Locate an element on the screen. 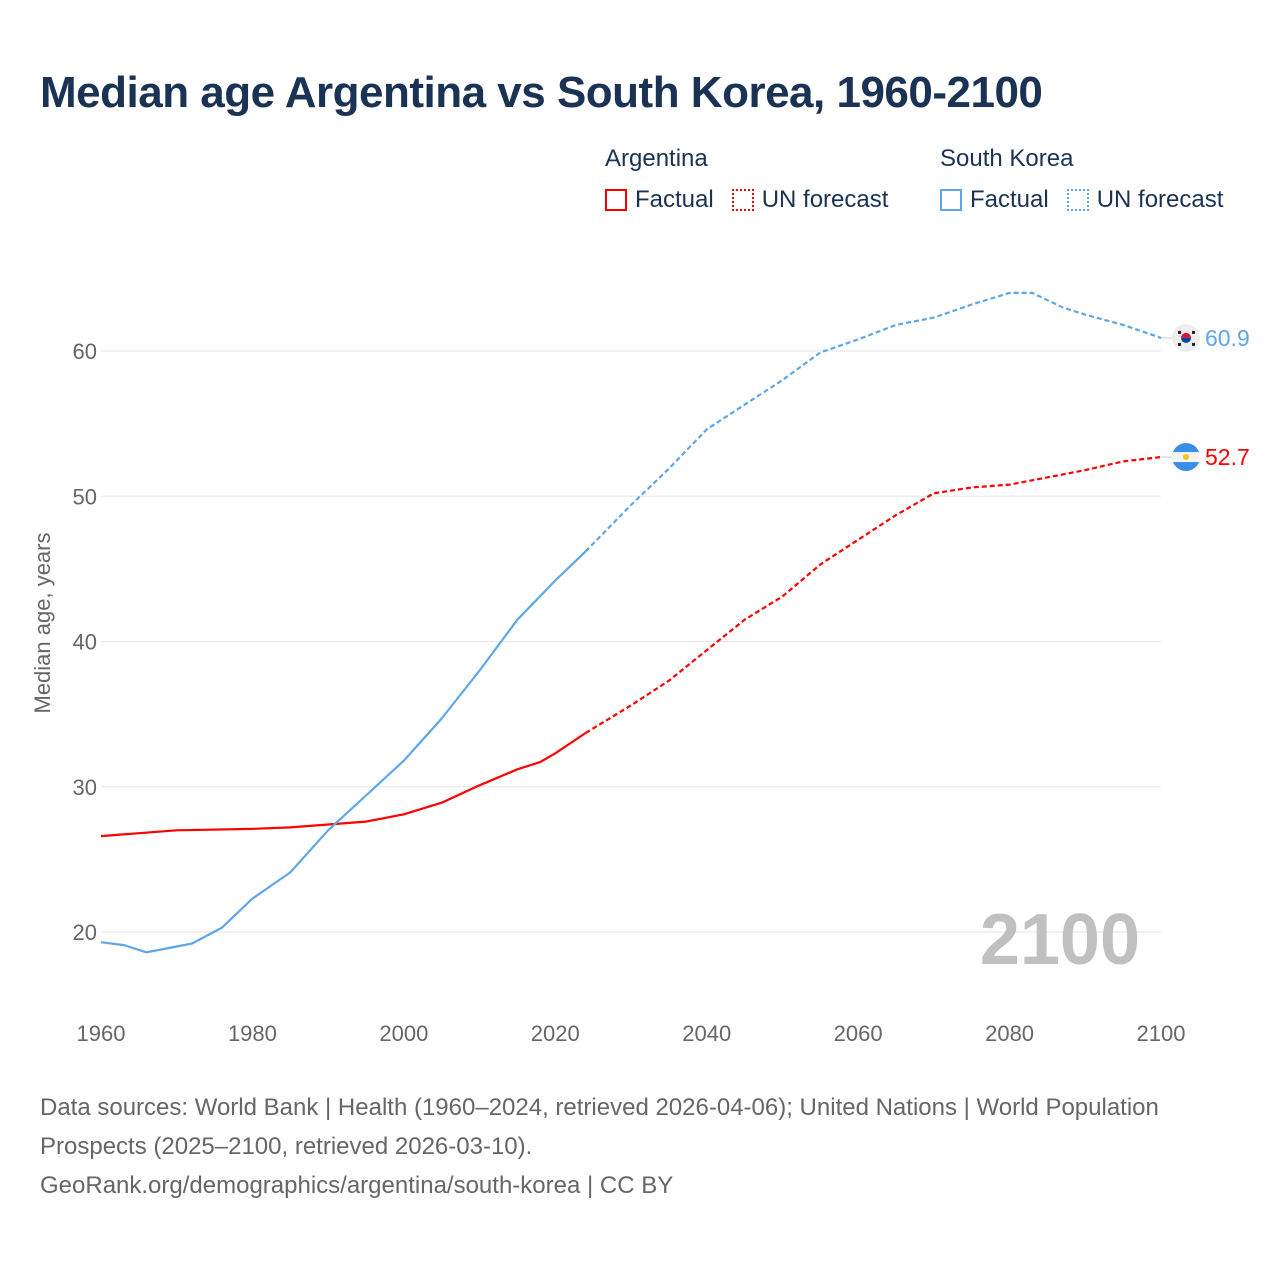 The height and width of the screenshot is (1280, 1280). argentina-flag-icon is located at coordinates (1186, 457).